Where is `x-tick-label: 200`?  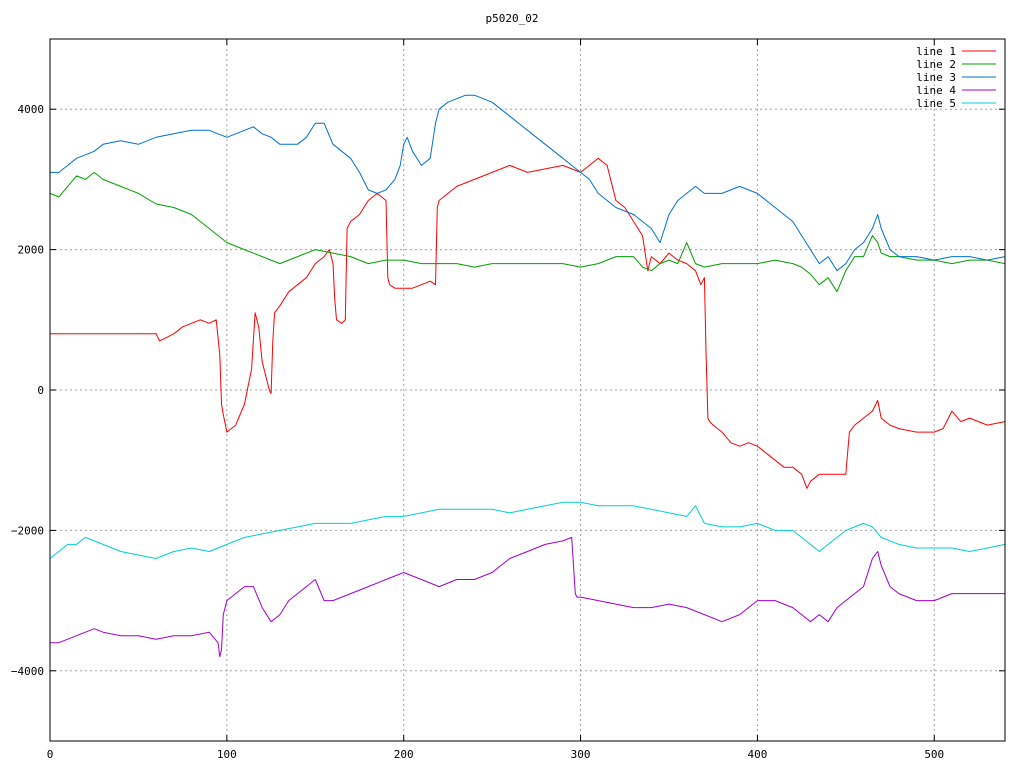 x-tick-label: 200 is located at coordinates (404, 754).